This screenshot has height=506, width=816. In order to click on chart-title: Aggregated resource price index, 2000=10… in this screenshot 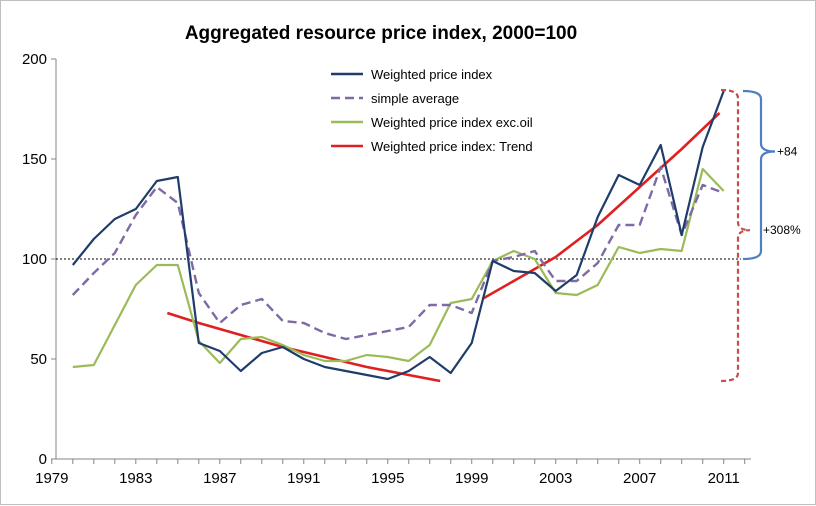, I will do `click(381, 33)`.